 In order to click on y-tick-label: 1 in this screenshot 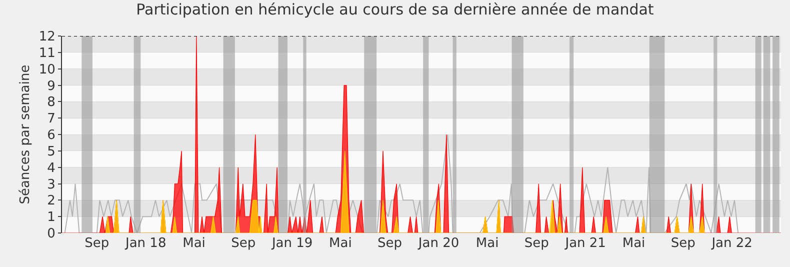, I will do `click(51, 218)`.